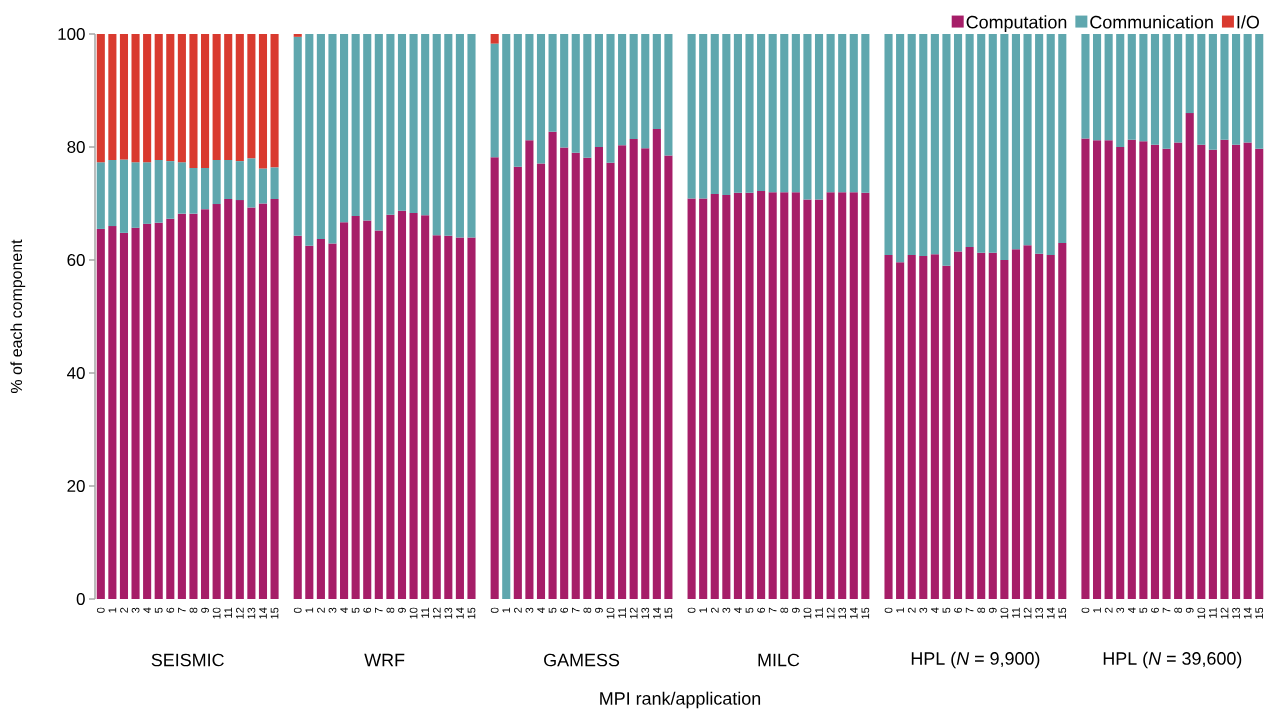 This screenshot has height=715, width=1286. Describe the element at coordinates (1201, 613) in the screenshot. I see `x-tick-label: 10` at that location.